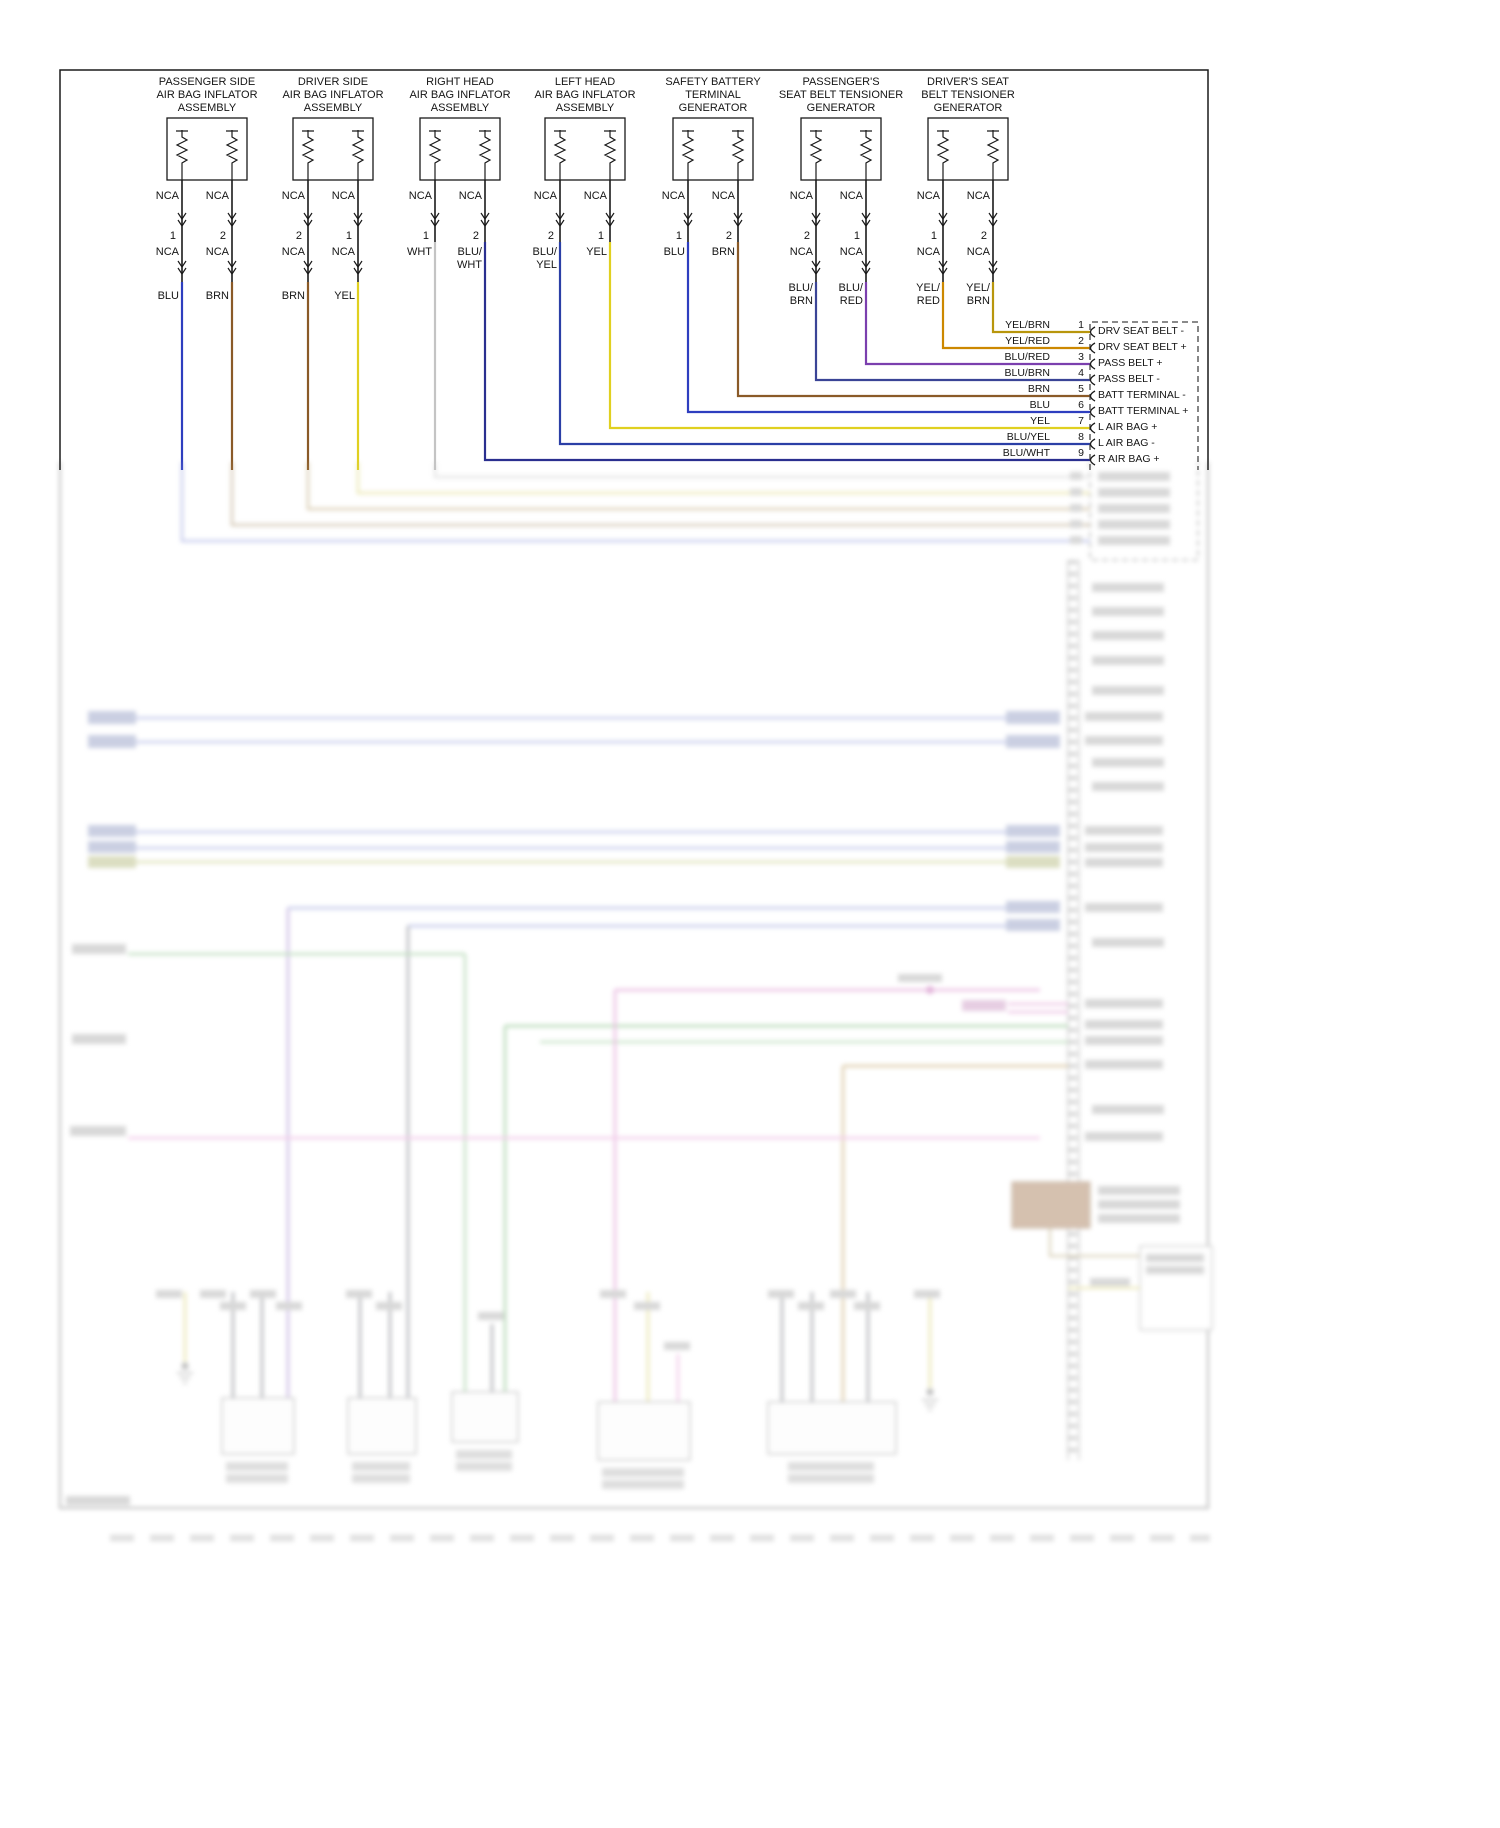  Describe the element at coordinates (968, 95) in the screenshot. I see `component-title: DRIVER'S SEAT BELT TENSIONER GENERATOR` at that location.